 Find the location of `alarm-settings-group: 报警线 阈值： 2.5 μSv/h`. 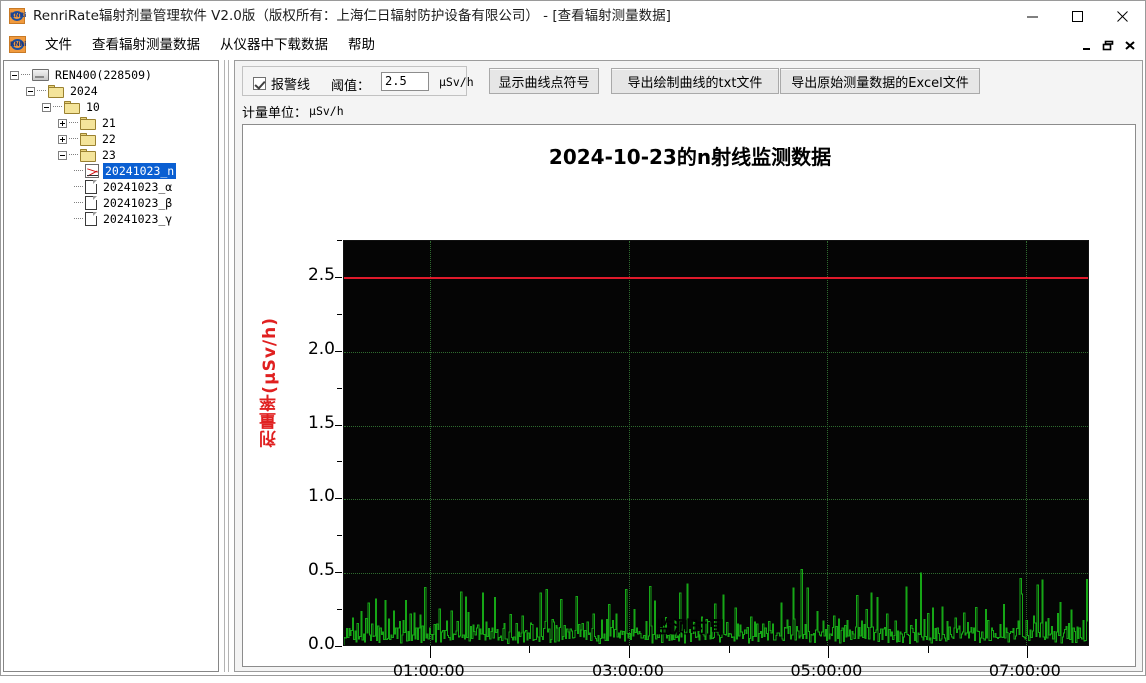

alarm-settings-group: 报警线 阈值： 2.5 μSv/h is located at coordinates (358, 81).